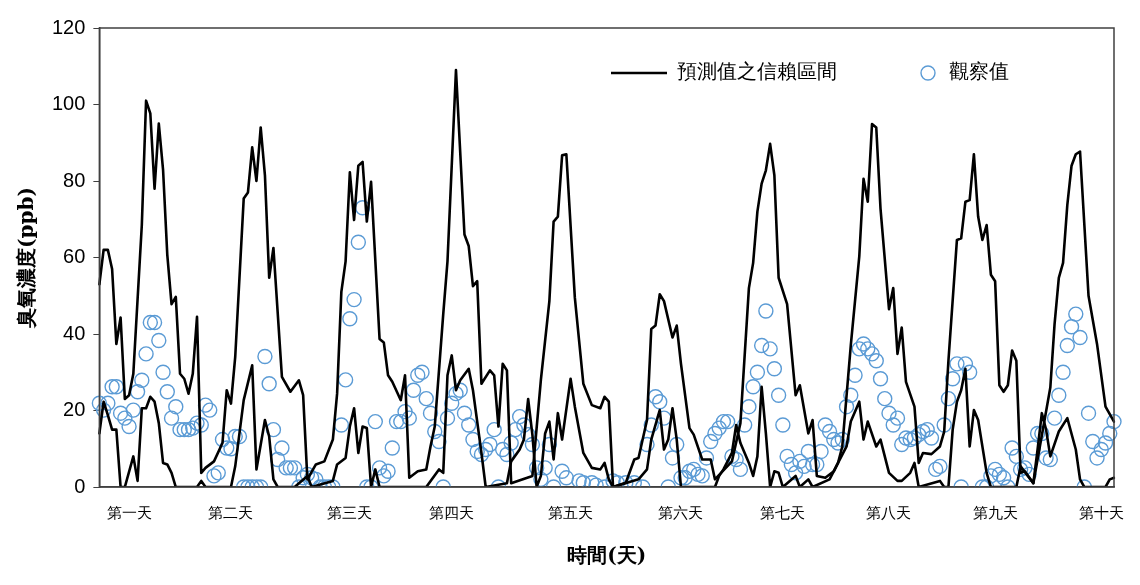 The width and height of the screenshot is (1140, 585). I want to click on x-tick-label: 第三天, so click(350, 512).